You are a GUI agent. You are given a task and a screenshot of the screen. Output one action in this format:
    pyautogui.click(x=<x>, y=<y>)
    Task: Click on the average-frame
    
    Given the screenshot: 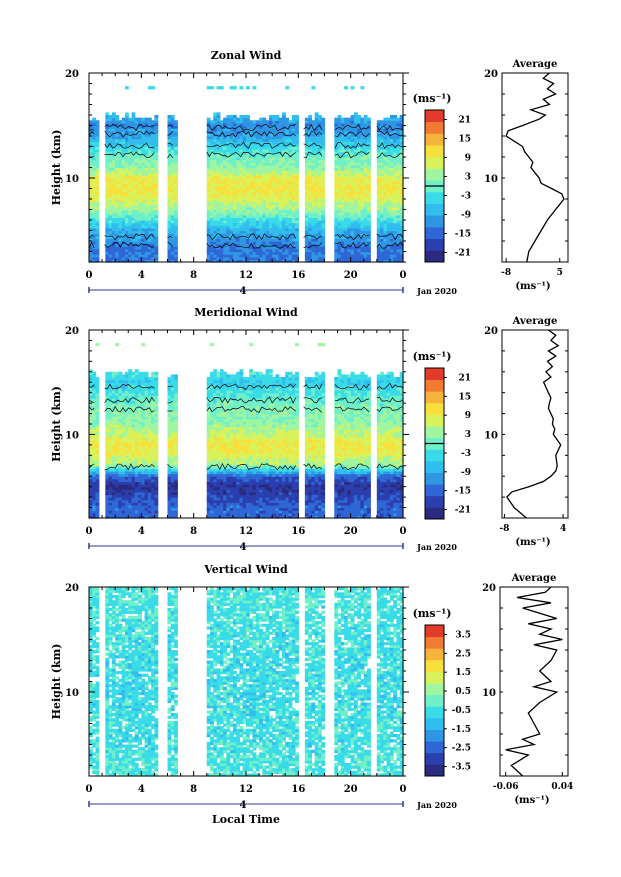 What is the action you would take?
    pyautogui.click(x=535, y=167)
    